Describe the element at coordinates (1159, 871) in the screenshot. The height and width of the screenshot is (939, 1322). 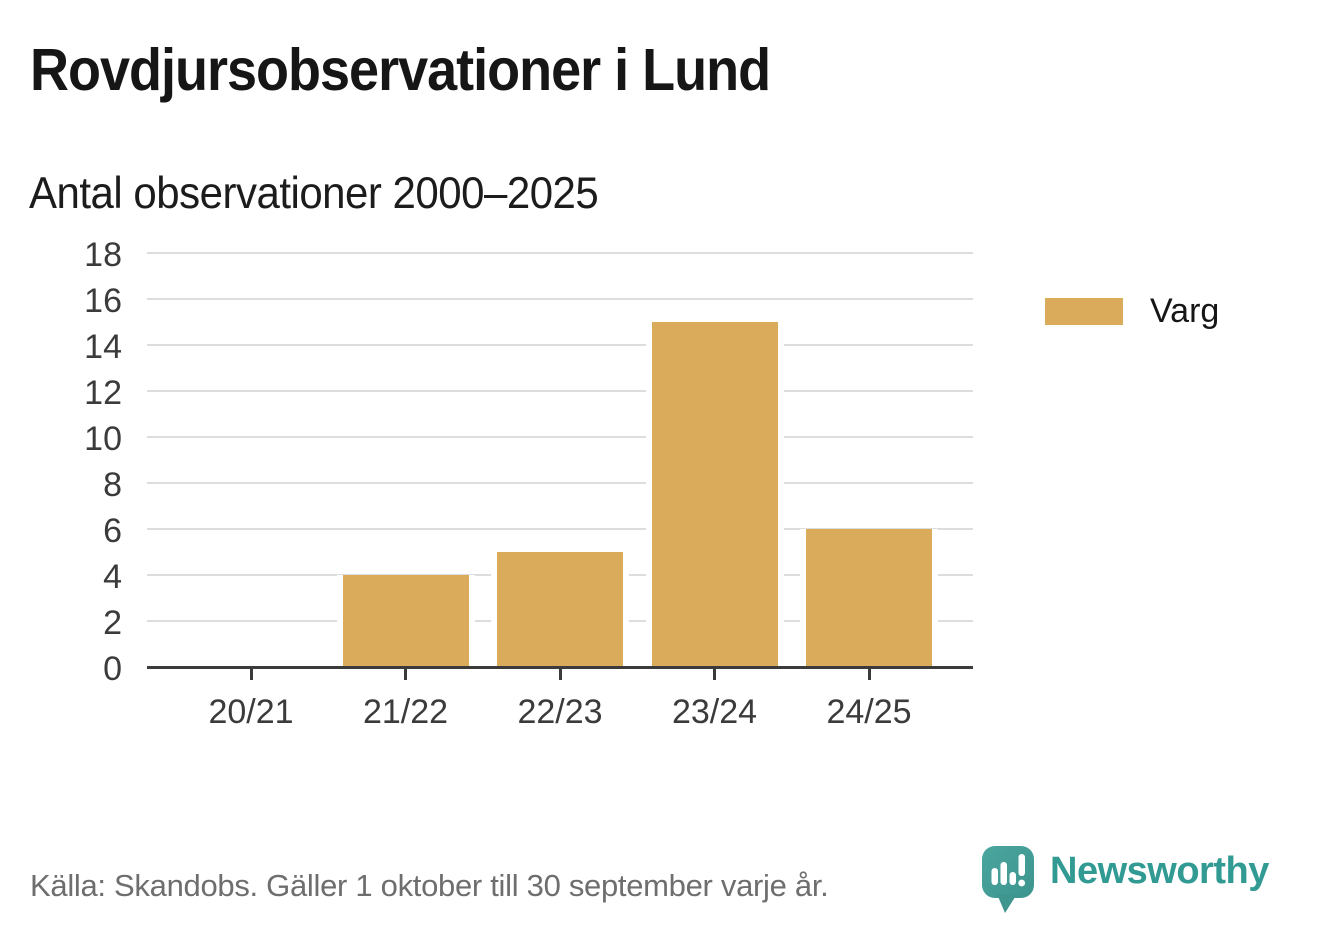
I see `newsworthy-wordmark: Newsworthy` at that location.